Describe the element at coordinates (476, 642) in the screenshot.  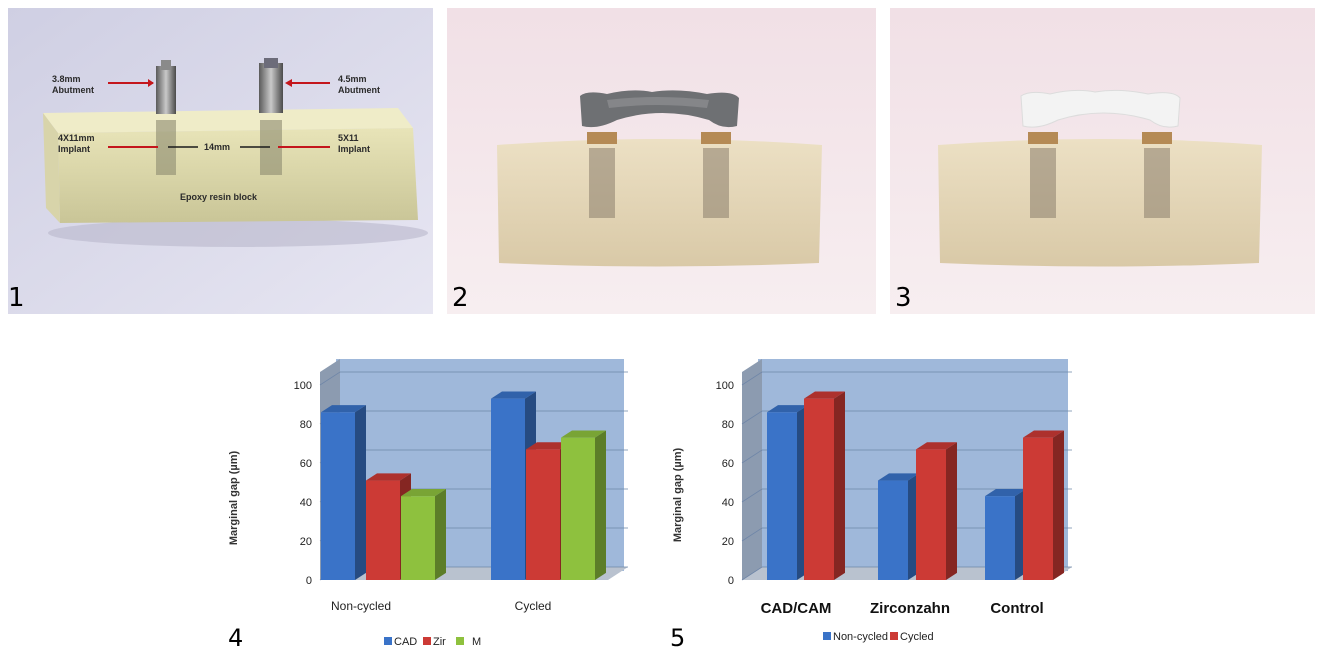
I see `chart-4-legend-label-m: M` at that location.